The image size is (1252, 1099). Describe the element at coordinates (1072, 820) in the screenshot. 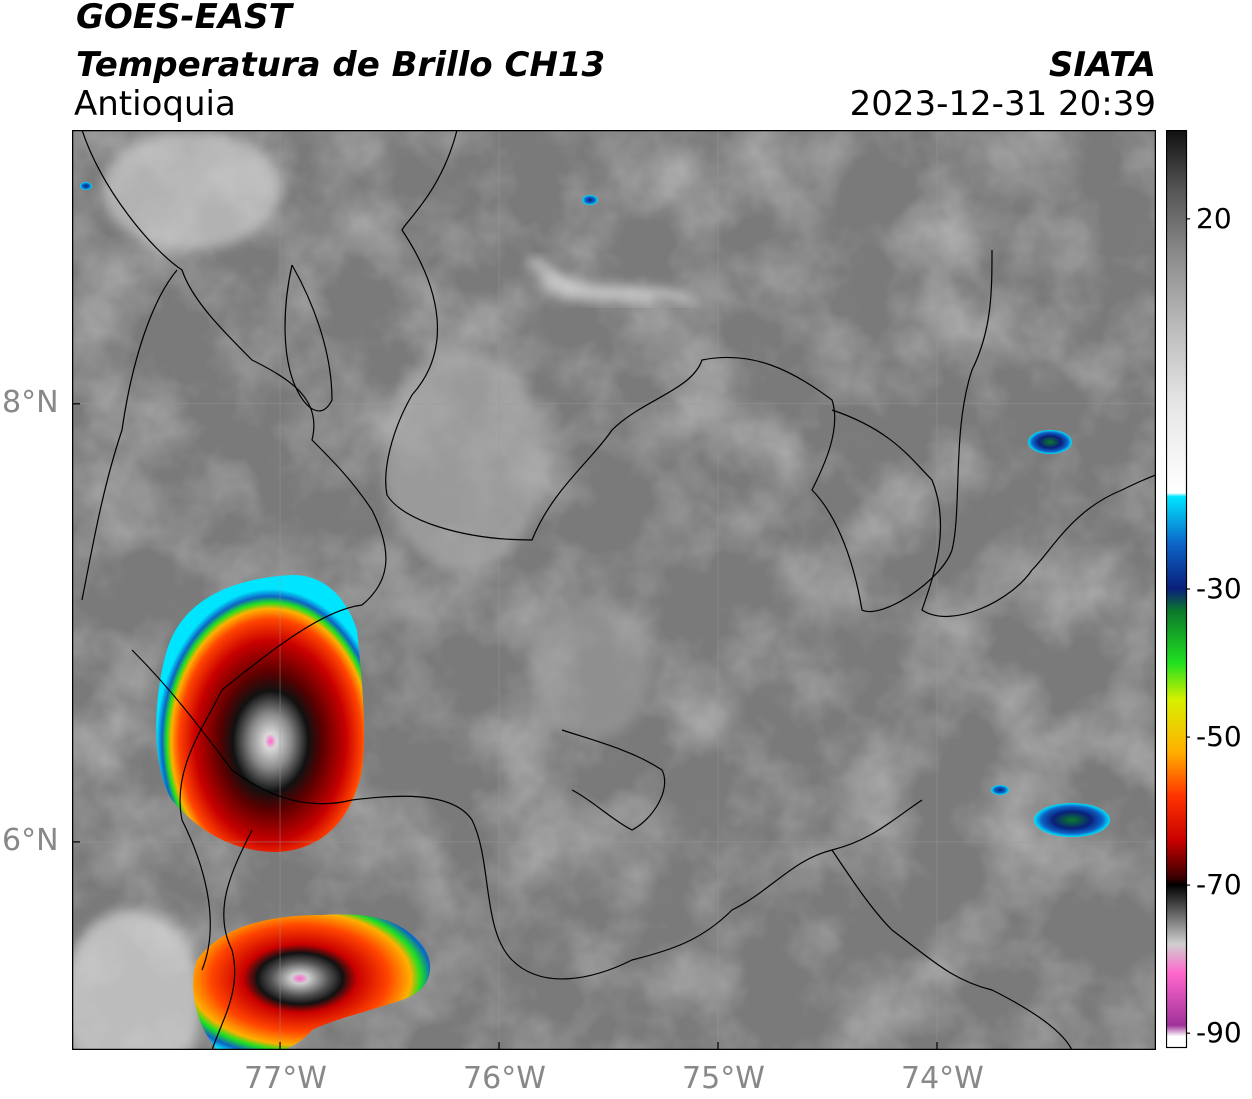

I see `small-cell-east-south` at that location.